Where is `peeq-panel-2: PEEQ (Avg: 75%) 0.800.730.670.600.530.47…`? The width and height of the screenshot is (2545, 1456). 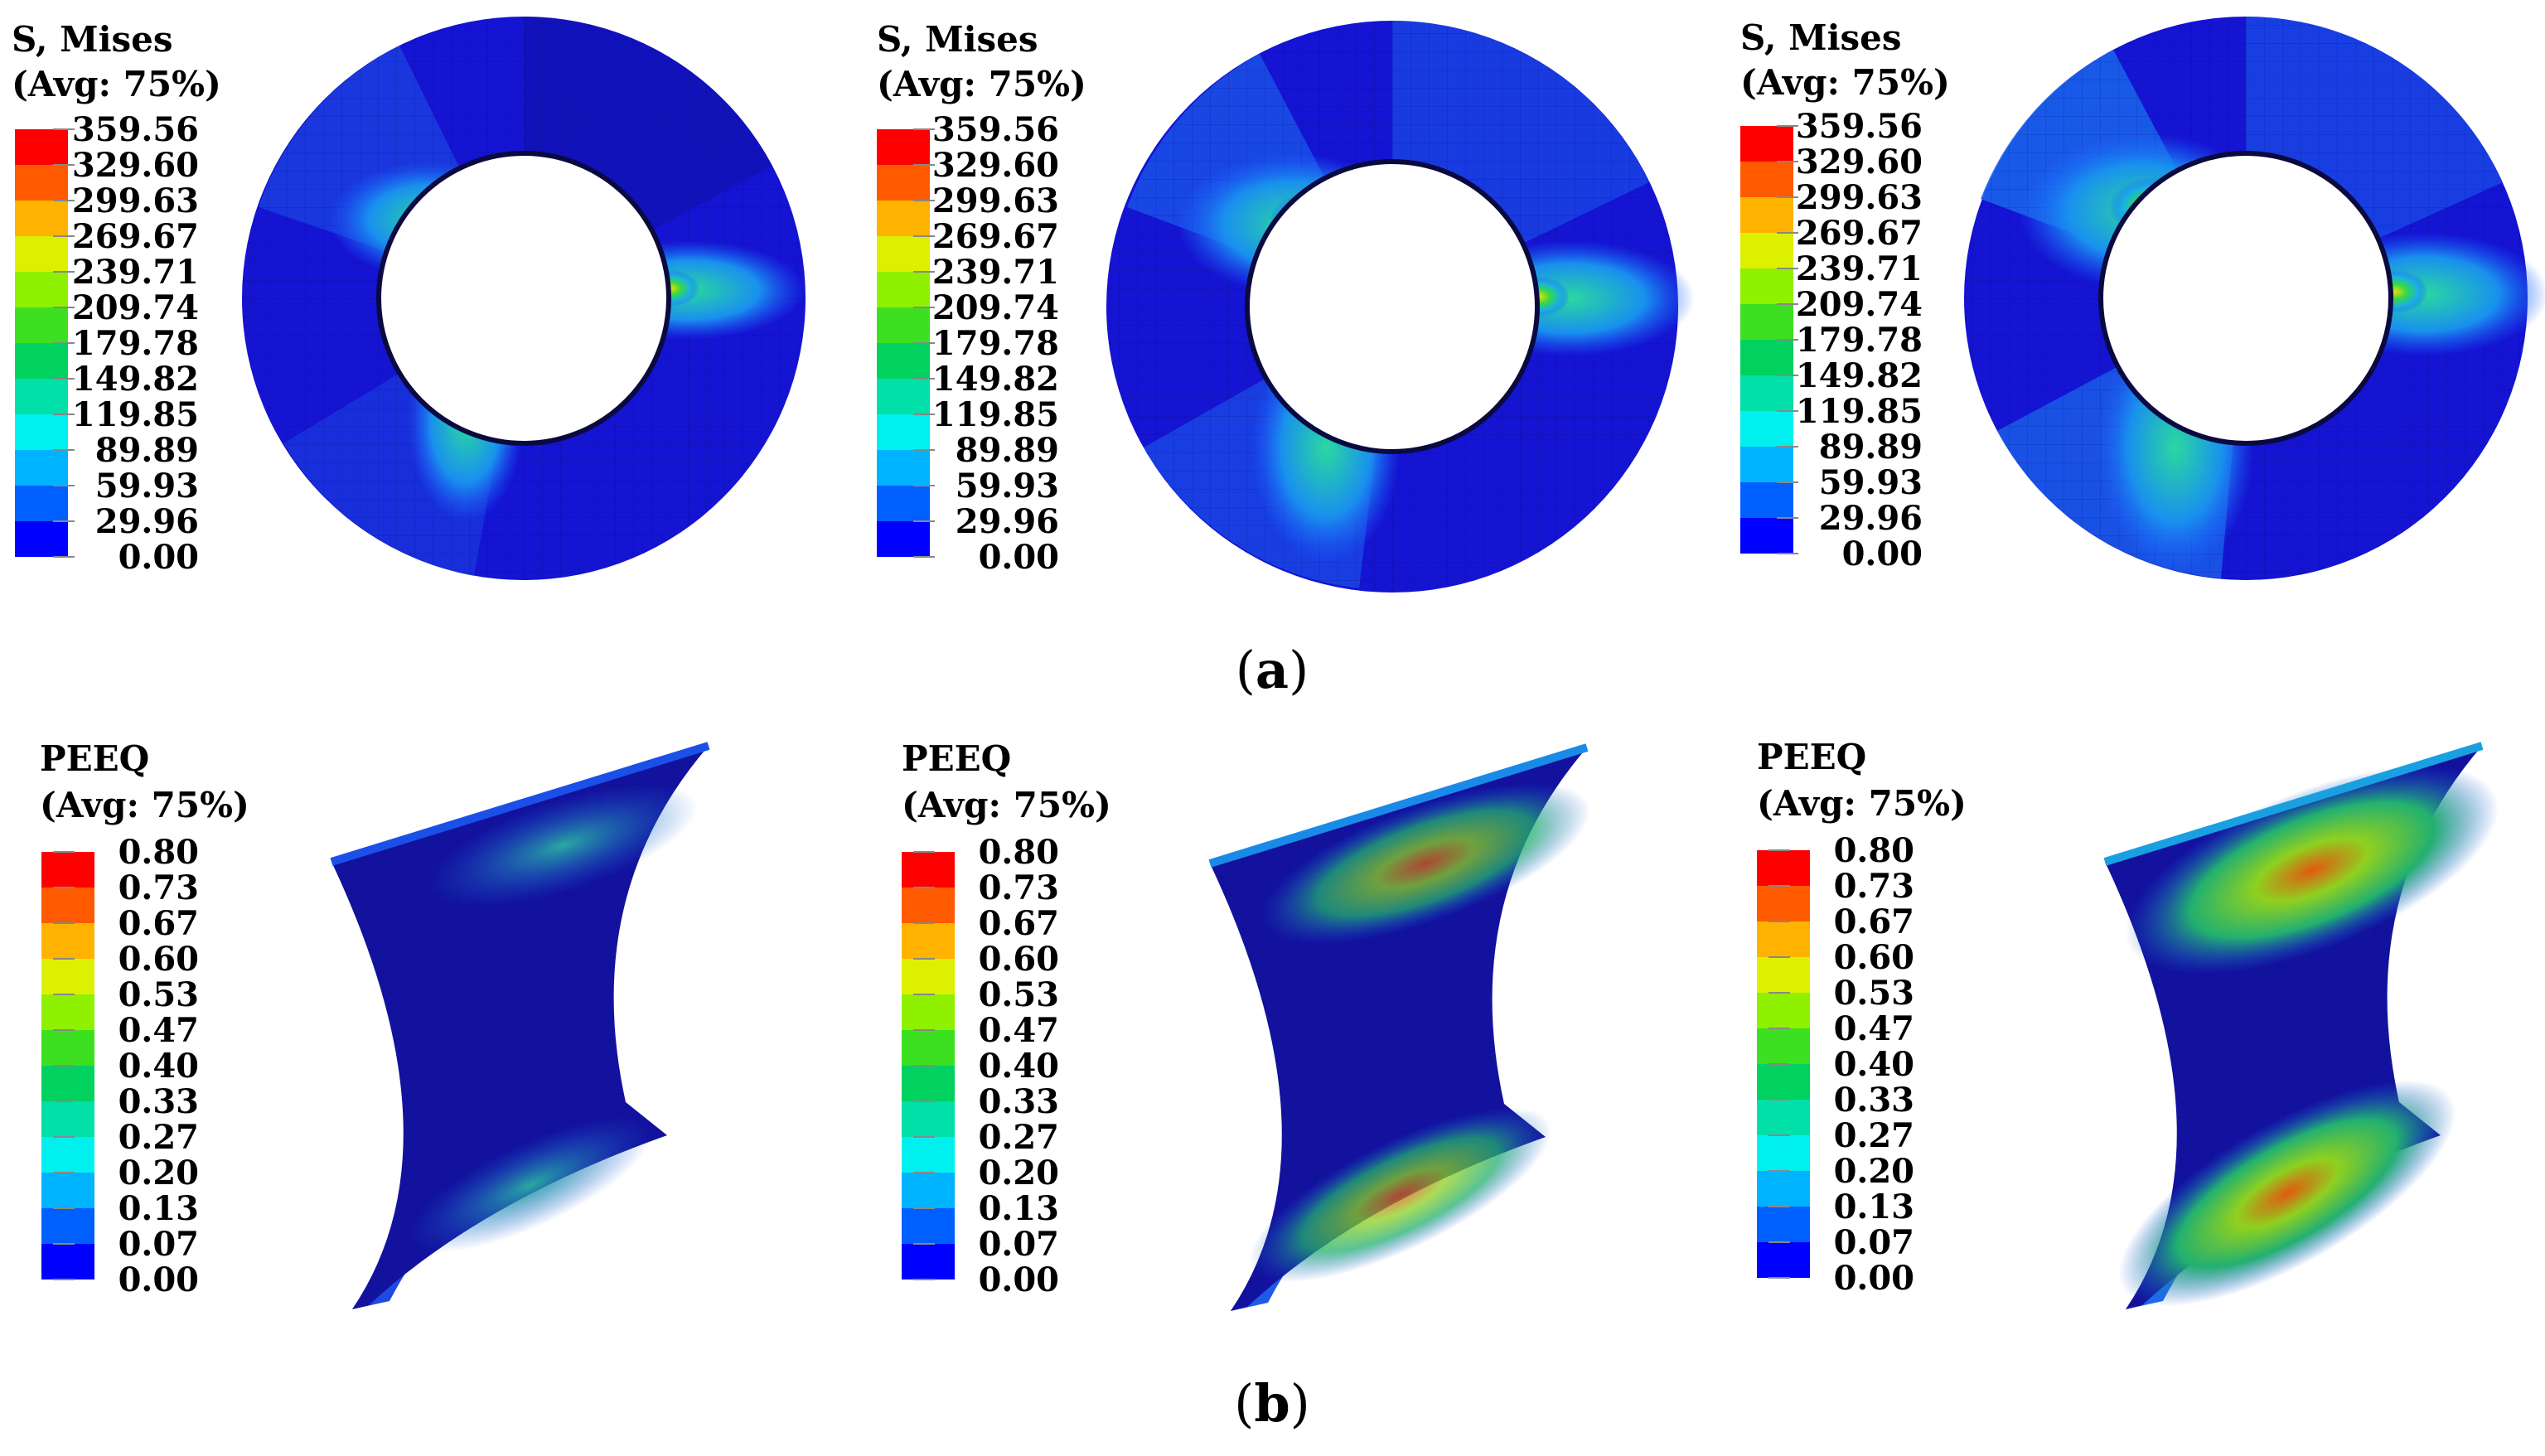
peeq-panel-2: PEEQ (Avg: 75%) 0.800.730.670.600.530.47… is located at coordinates (1246, 1024).